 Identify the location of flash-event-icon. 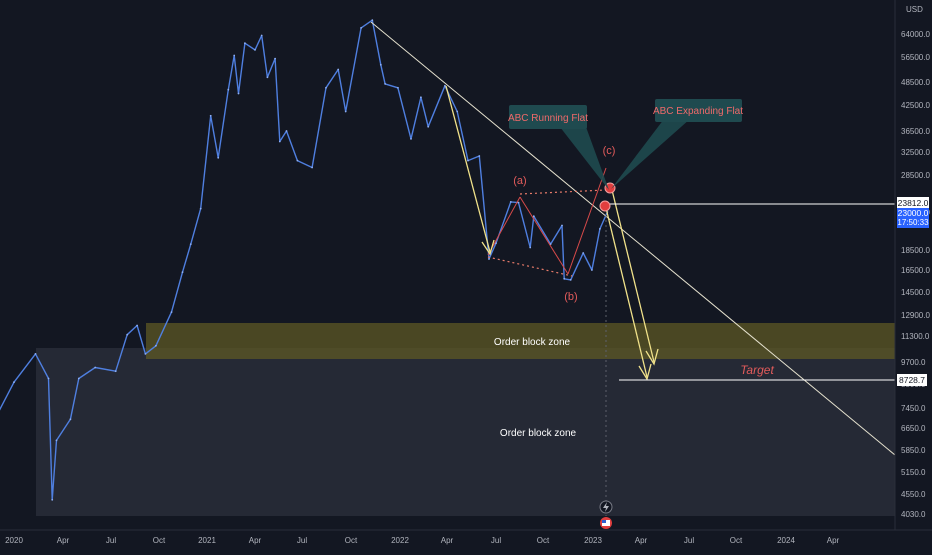
(606, 507).